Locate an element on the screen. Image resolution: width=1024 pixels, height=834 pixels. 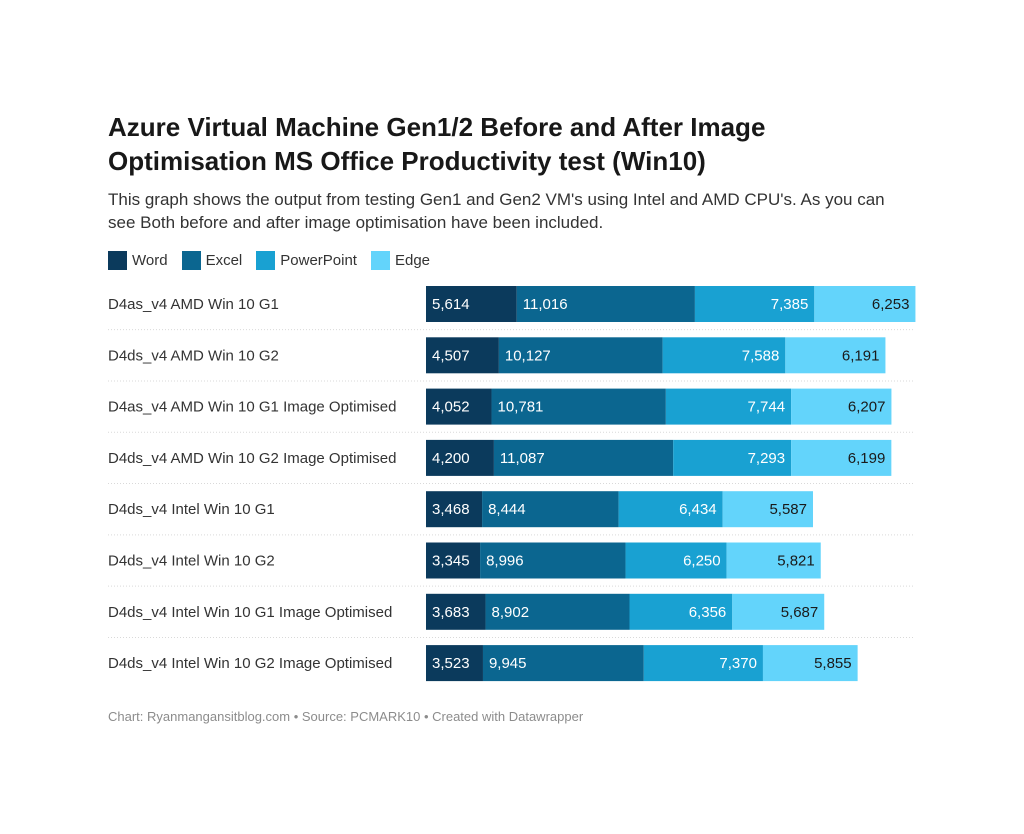
value-label: 8,444 is located at coordinates (507, 509).